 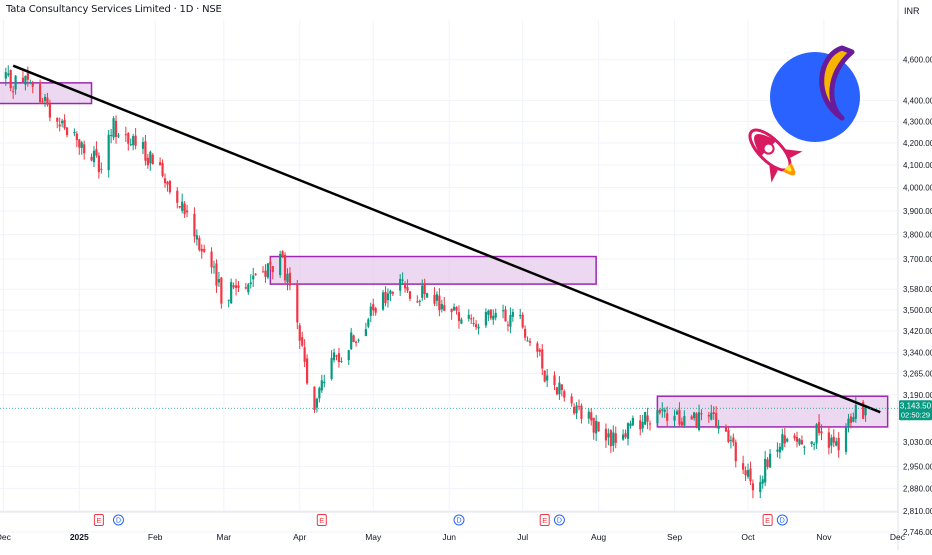 What do you see at coordinates (917, 488) in the screenshot?
I see `y-tick-label: 2,880.00` at bounding box center [917, 488].